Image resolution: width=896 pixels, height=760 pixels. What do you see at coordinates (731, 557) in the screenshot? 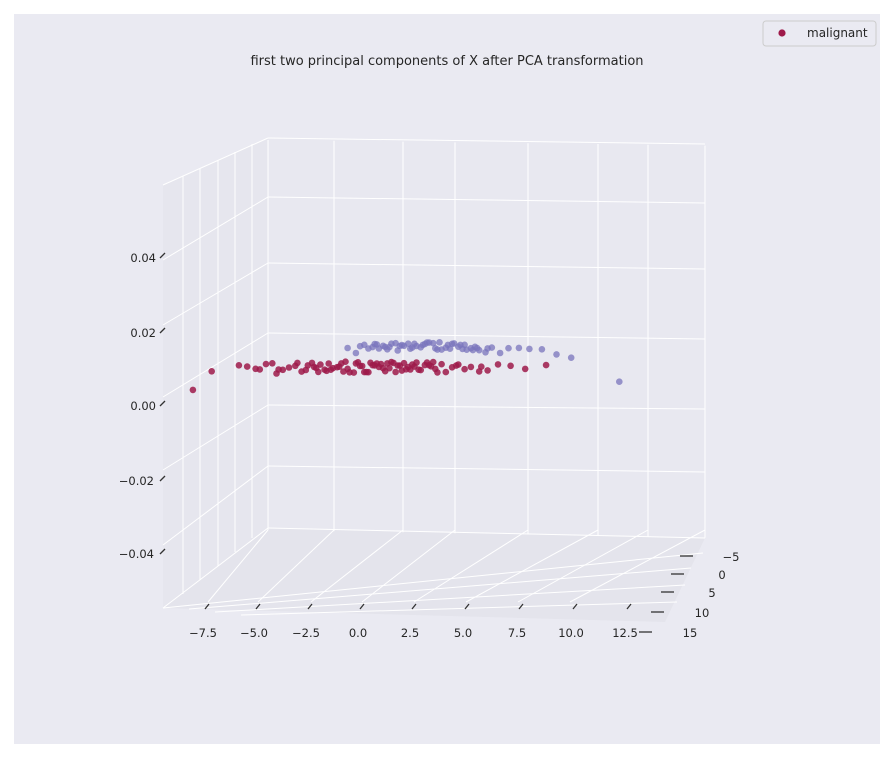
I see `y-tick-label: −5` at bounding box center [731, 557].